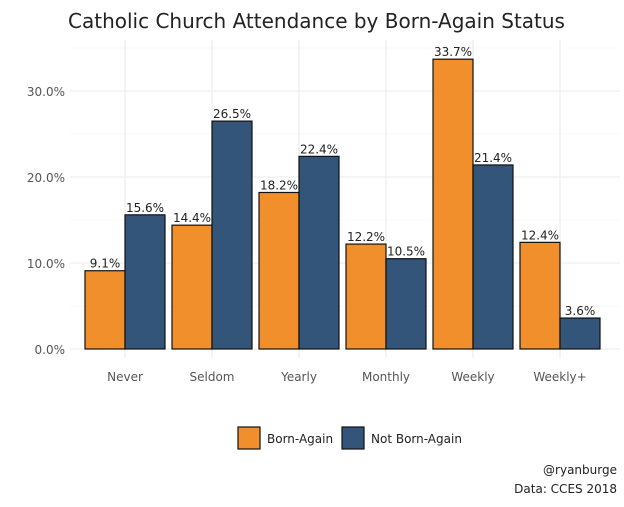 This screenshot has height=507, width=624. Describe the element at coordinates (145, 208) in the screenshot. I see `data-label: 15.6%` at that location.